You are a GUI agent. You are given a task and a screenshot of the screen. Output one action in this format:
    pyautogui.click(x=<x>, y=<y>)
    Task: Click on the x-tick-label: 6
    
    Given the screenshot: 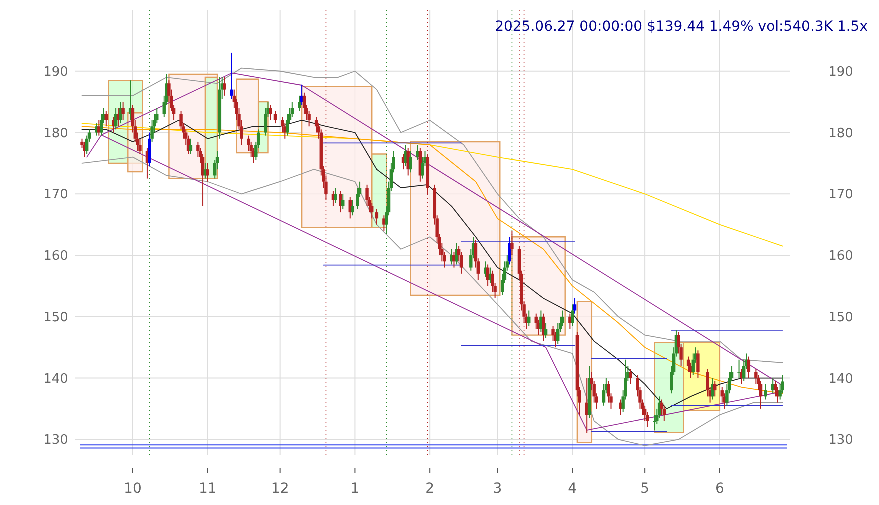 What is the action you would take?
    pyautogui.click(x=719, y=489)
    